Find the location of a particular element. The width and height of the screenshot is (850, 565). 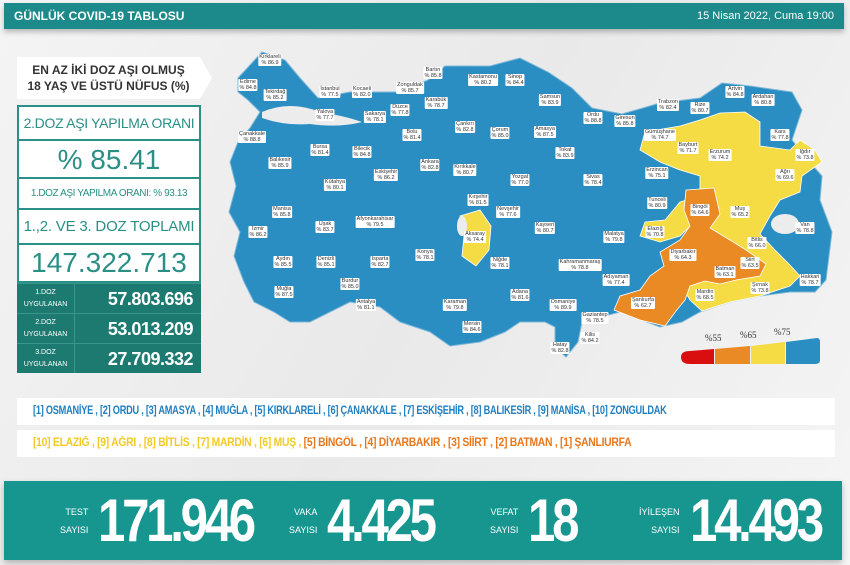

province-value: % 70.8 is located at coordinates (655, 235).